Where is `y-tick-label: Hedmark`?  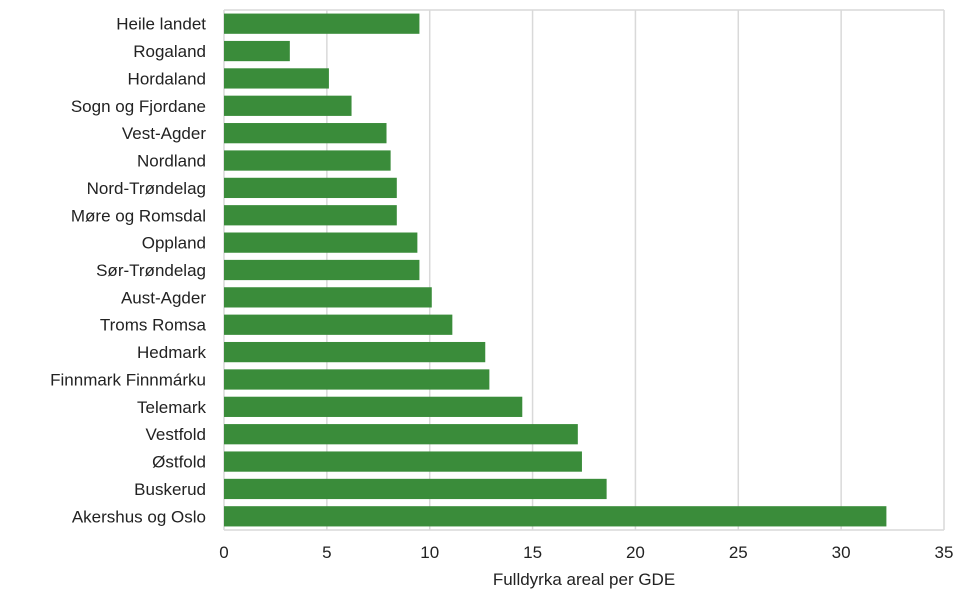 y-tick-label: Hedmark is located at coordinates (171, 352).